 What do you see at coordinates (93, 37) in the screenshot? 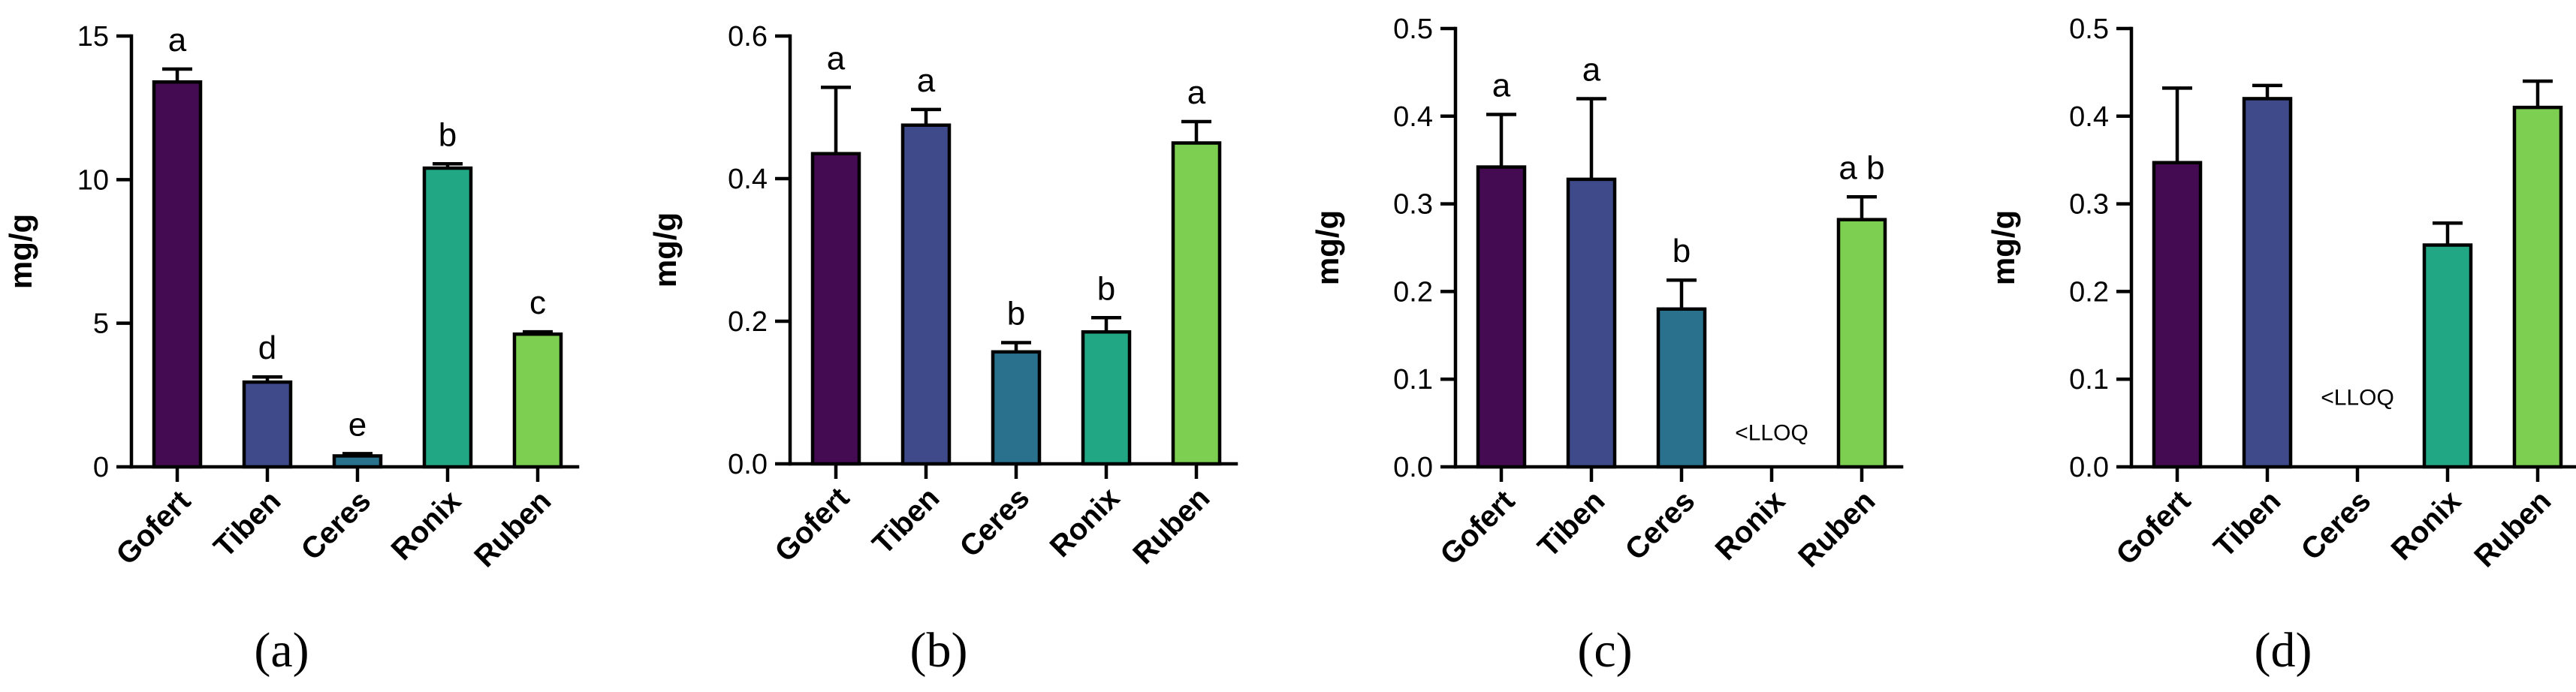
I see `y-tick-label: 15` at bounding box center [93, 37].